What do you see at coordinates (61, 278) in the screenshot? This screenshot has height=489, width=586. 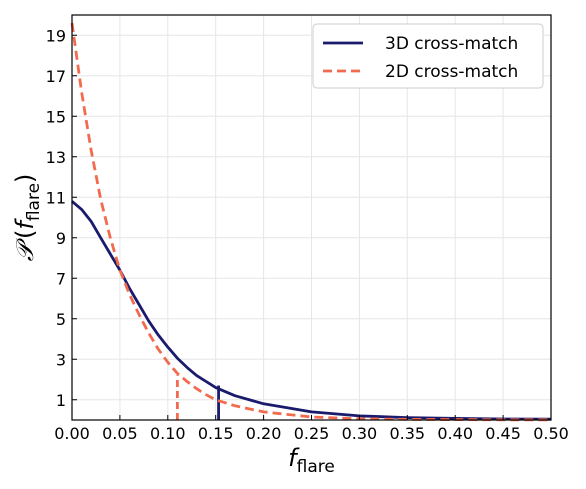 I see `y-tick-label: 7` at bounding box center [61, 278].